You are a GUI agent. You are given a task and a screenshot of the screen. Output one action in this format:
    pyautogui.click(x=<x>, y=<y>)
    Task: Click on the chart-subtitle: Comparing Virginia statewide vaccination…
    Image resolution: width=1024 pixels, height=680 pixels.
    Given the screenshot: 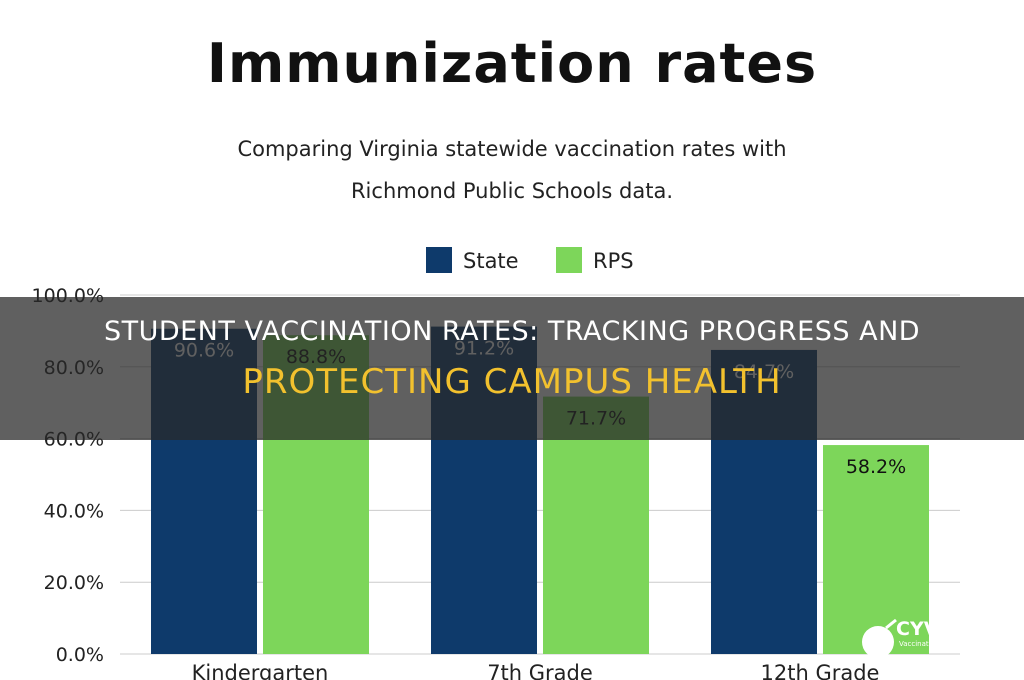 What is the action you would take?
    pyautogui.click(x=512, y=170)
    